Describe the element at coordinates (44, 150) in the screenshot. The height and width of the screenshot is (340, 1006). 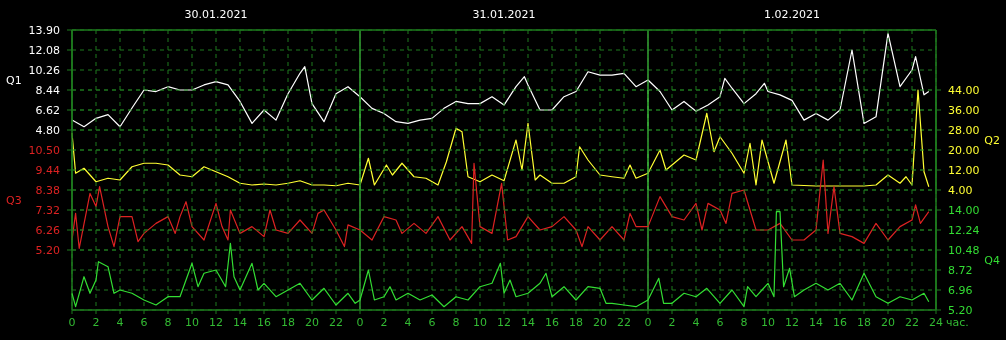
I see `y-tick-label: 10.50` at that location.